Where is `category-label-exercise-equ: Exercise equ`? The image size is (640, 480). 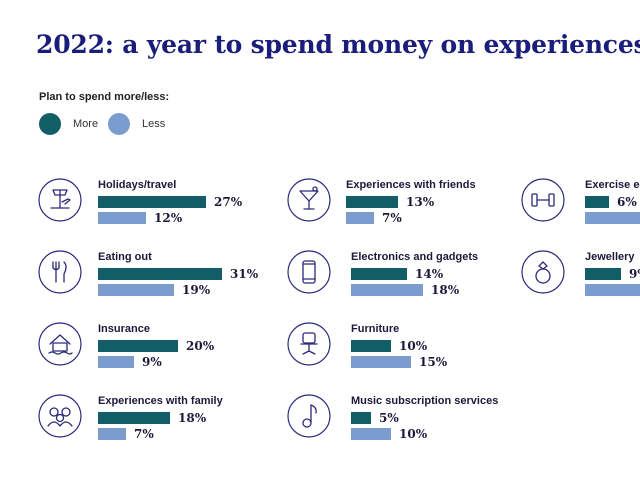 category-label-exercise-equ: Exercise equ is located at coordinates (612, 185).